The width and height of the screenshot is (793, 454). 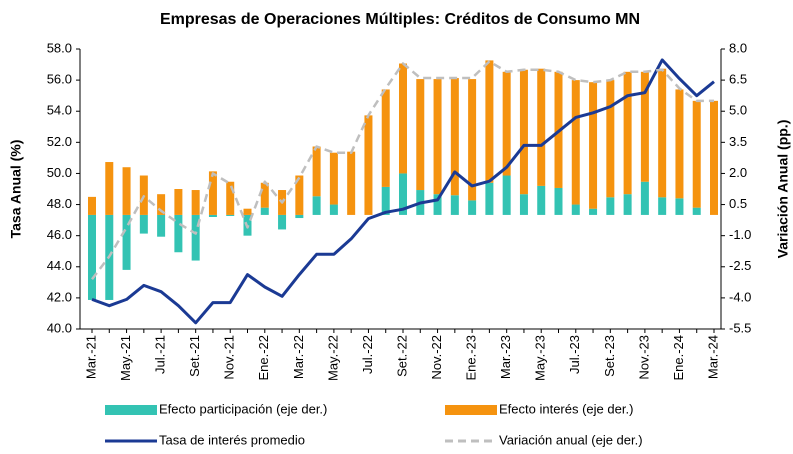 I want to click on x-tick-label: May.-22, so click(x=332, y=358).